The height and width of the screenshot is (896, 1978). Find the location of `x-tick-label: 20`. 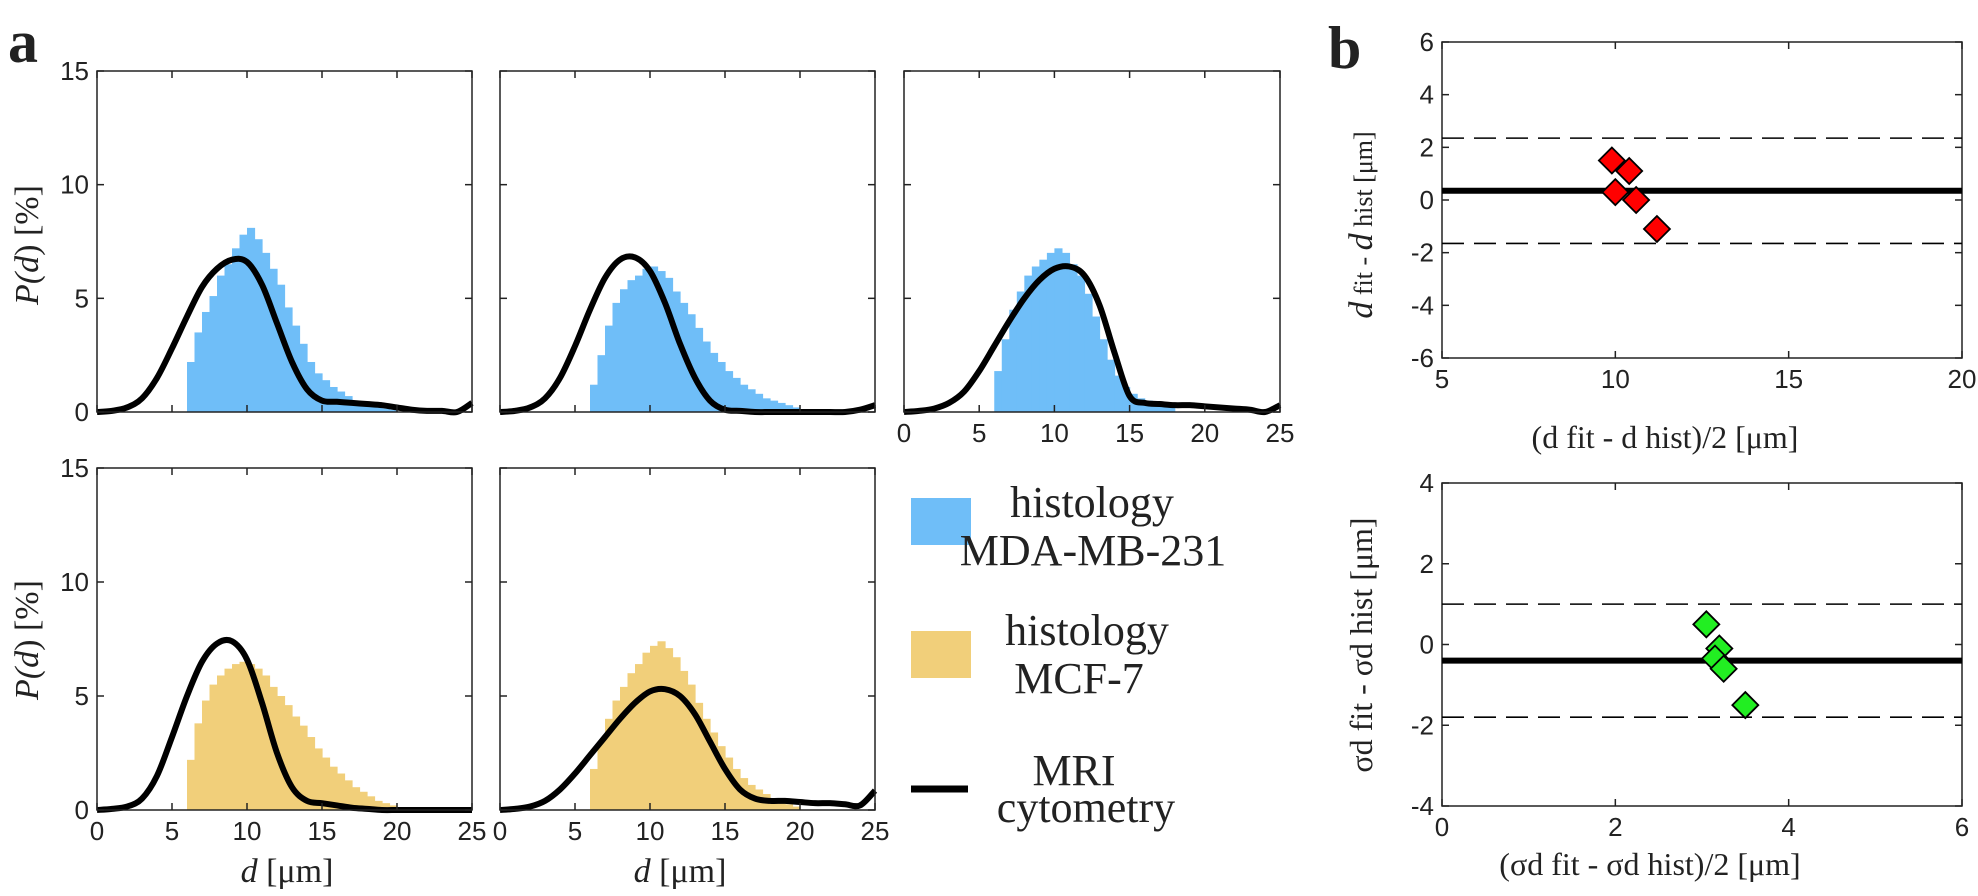

x-tick-label: 20 is located at coordinates (1204, 433).